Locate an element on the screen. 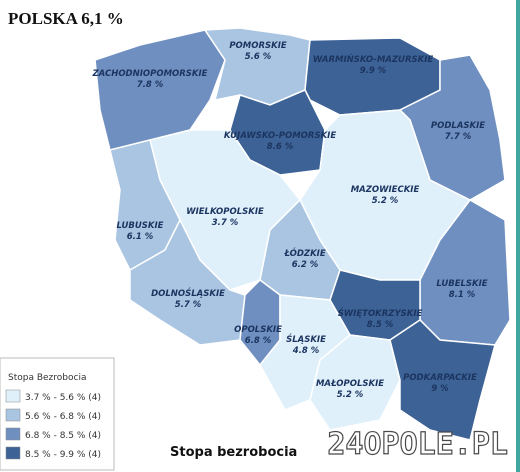 Image resolution: width=520 pixels, height=472 pixels. region-name: ŚWIĘTOKRZYSKIE is located at coordinates (380, 313).